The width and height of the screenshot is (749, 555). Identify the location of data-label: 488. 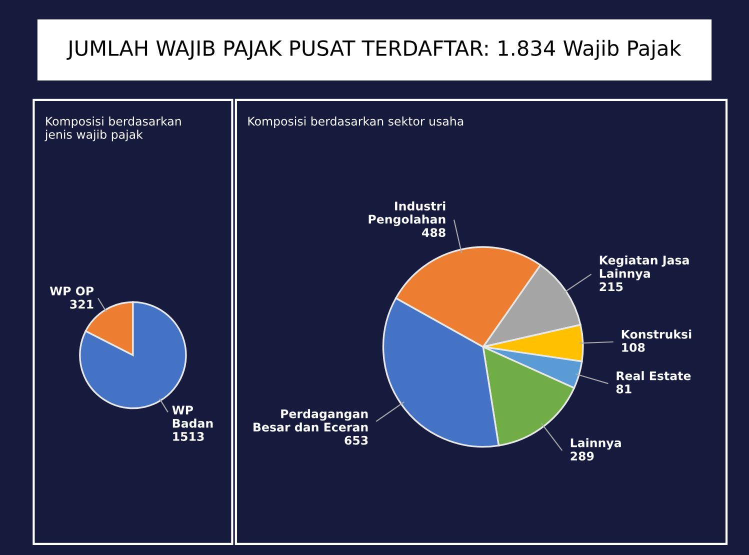
(434, 233).